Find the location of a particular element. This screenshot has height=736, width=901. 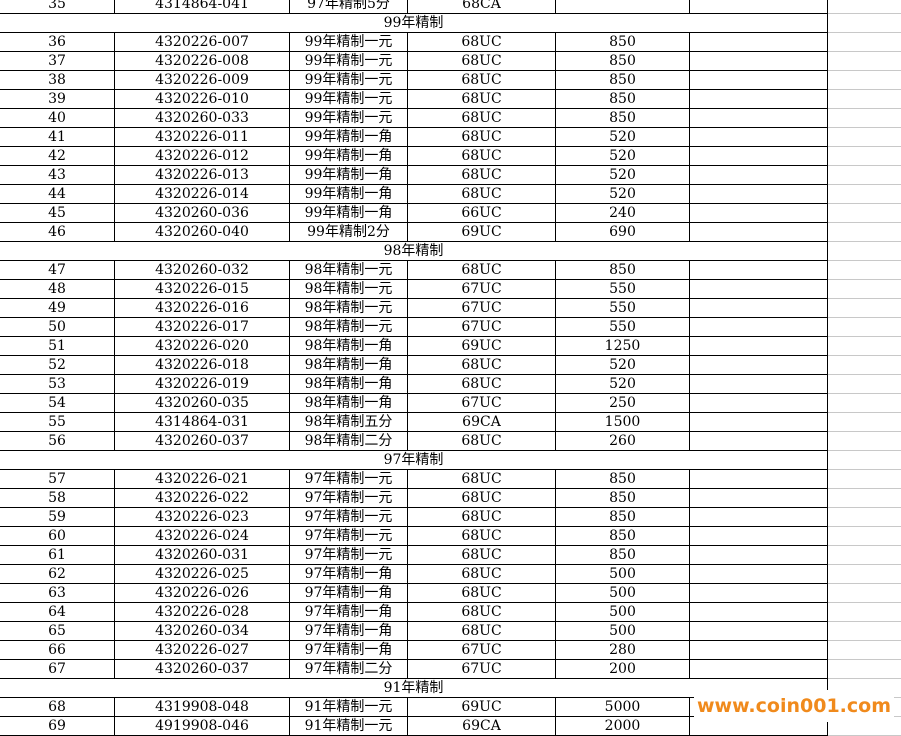

price: 280 is located at coordinates (623, 650).